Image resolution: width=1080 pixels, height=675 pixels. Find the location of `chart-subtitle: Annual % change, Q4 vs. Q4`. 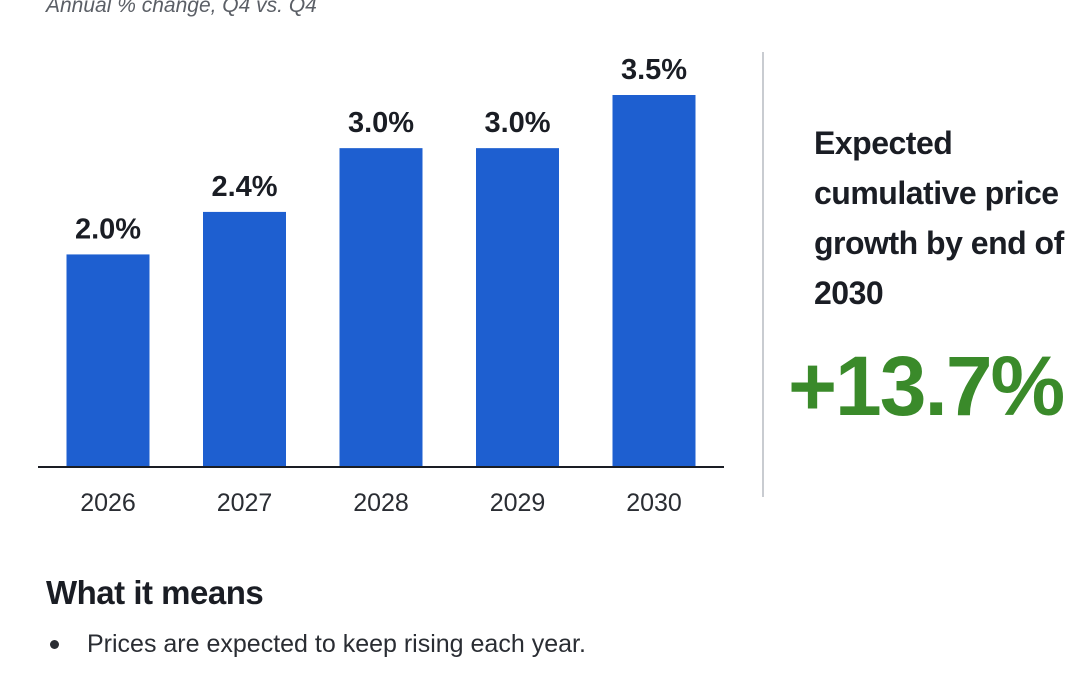

chart-subtitle: Annual % change, Q4 vs. Q4 is located at coordinates (181, 8).